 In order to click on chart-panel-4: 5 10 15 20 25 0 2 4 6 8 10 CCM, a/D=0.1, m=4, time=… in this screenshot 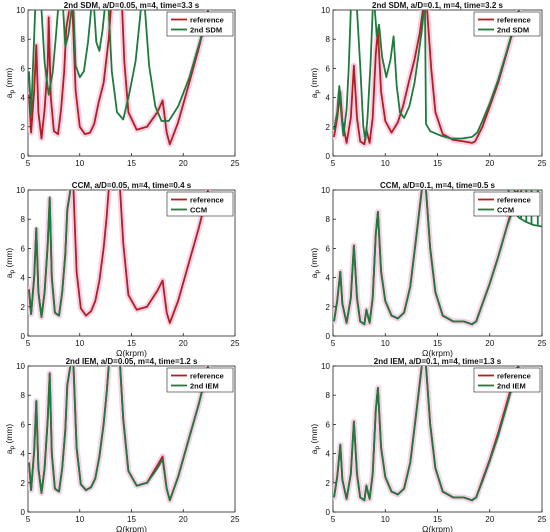, I will do `click(428, 269)`.